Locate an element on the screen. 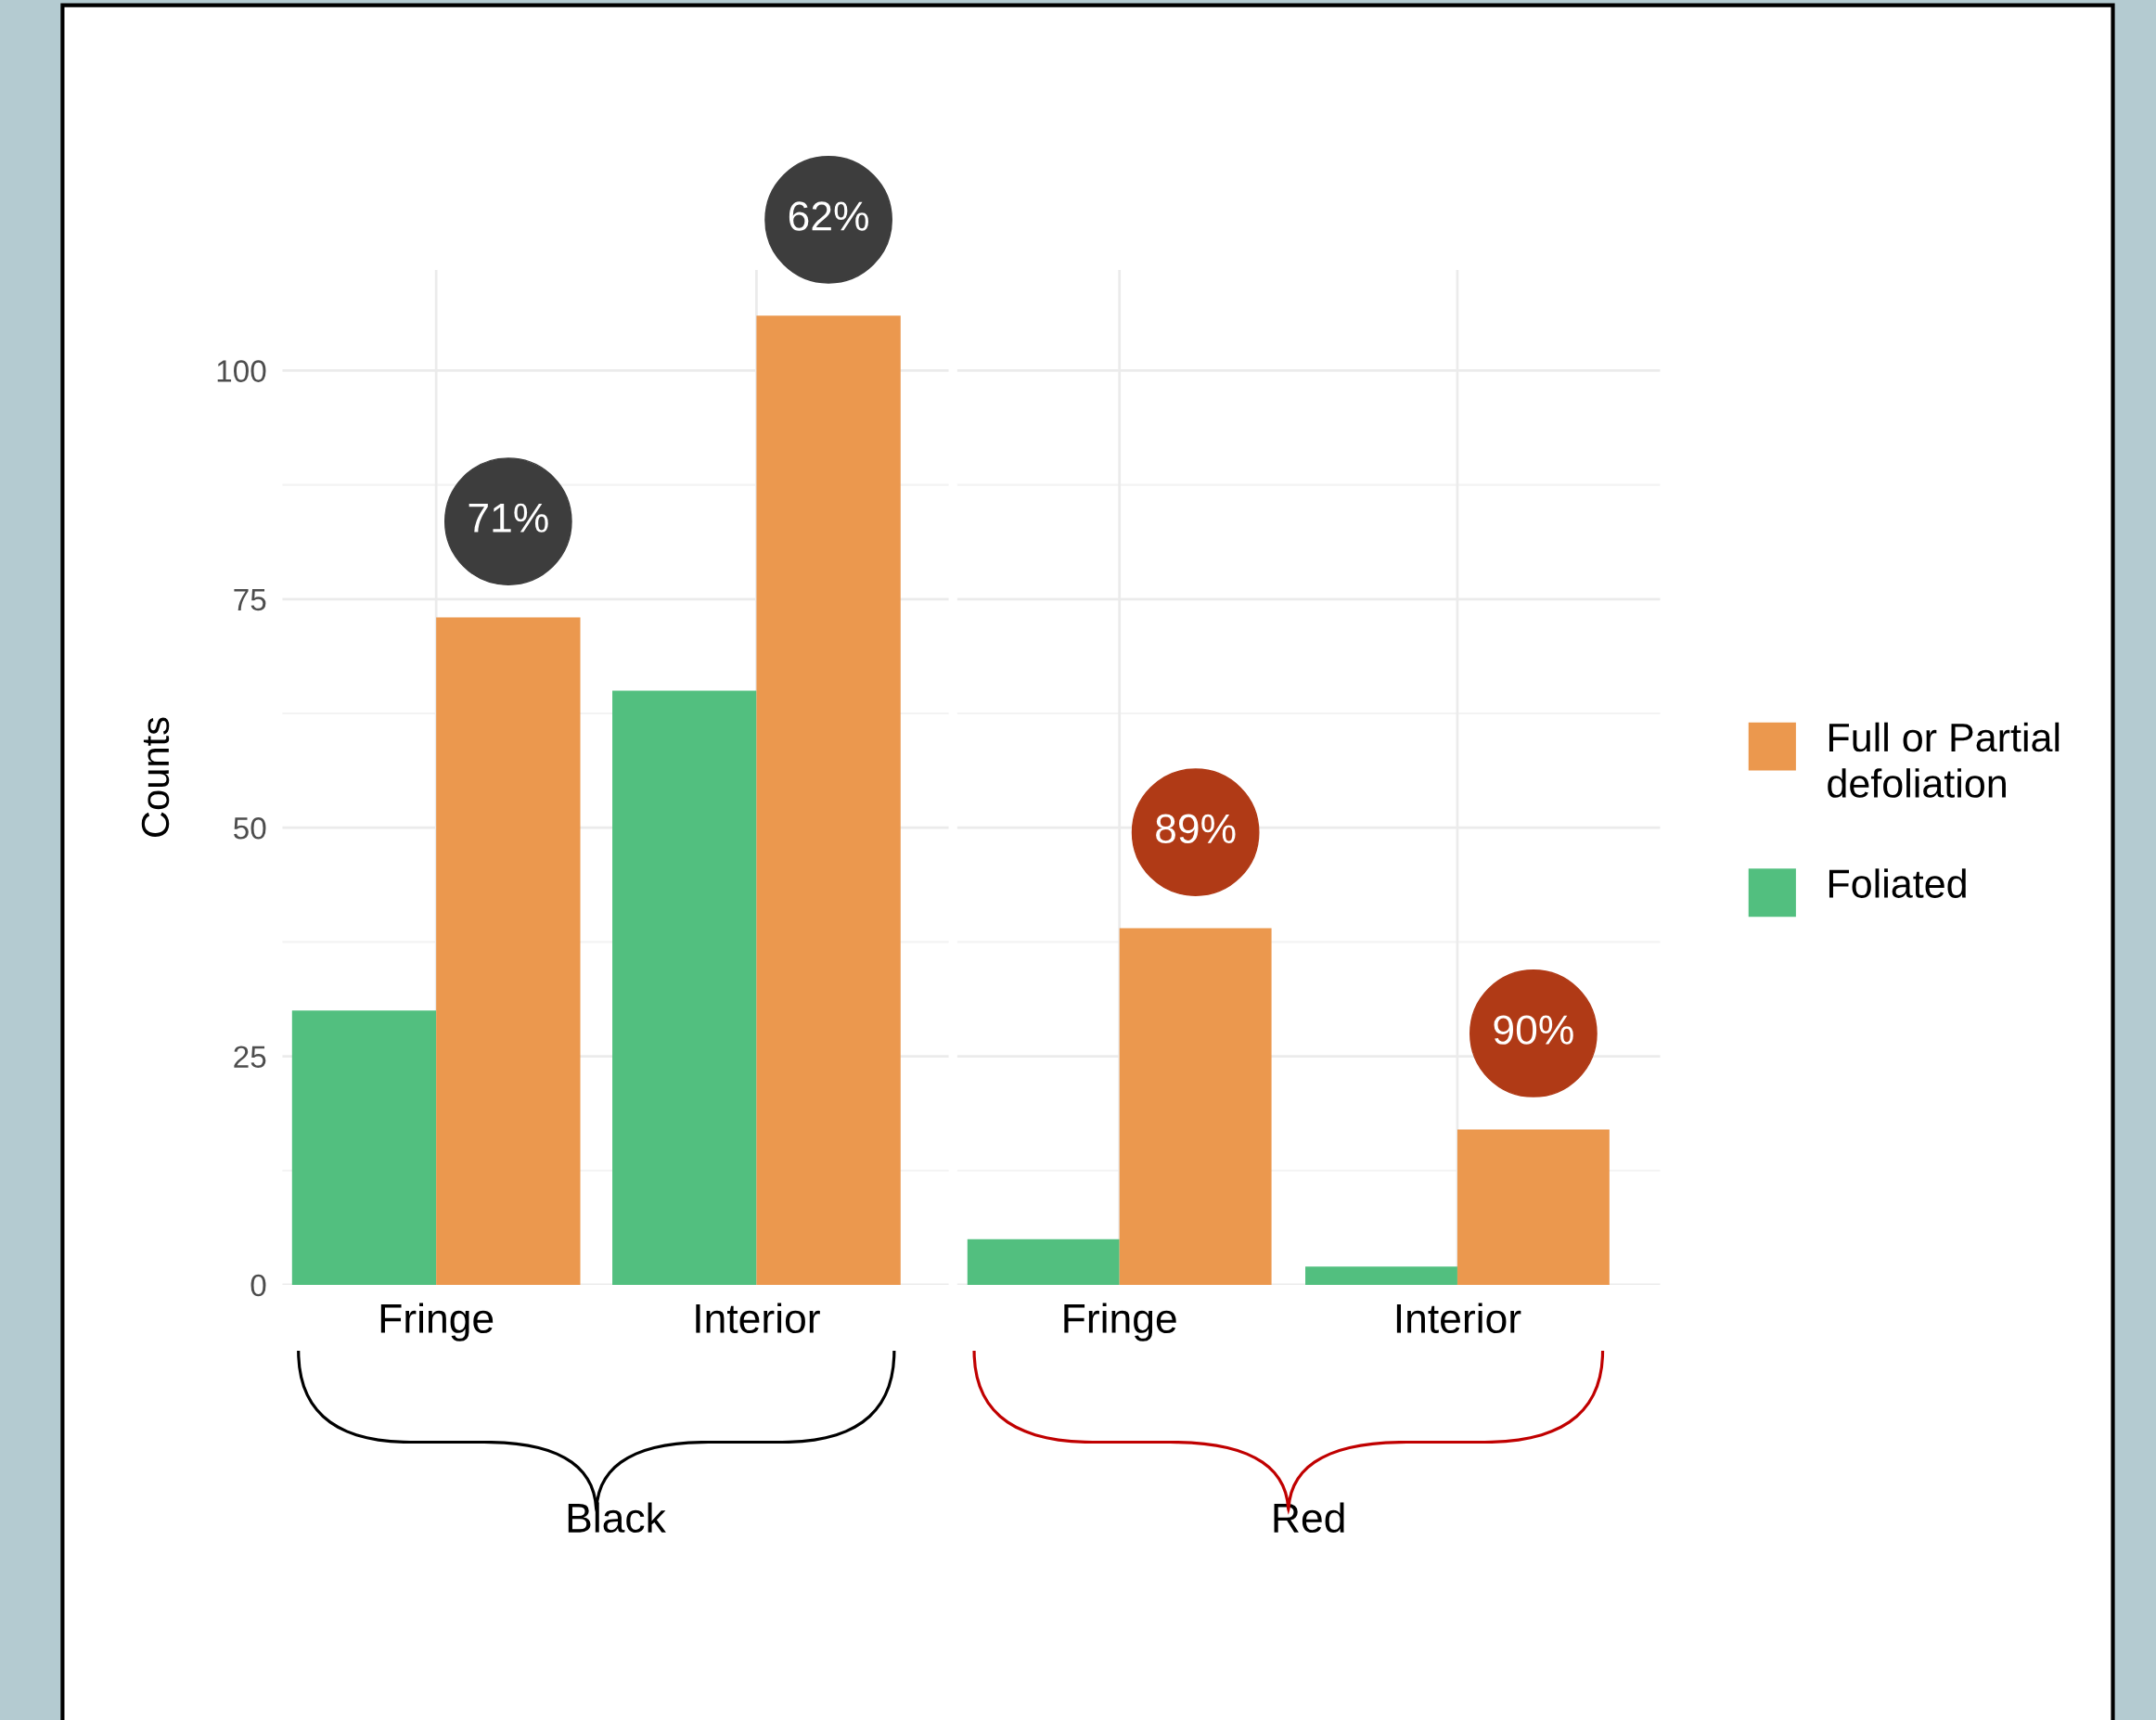  x-axis-title: Red is located at coordinates (1309, 1518).